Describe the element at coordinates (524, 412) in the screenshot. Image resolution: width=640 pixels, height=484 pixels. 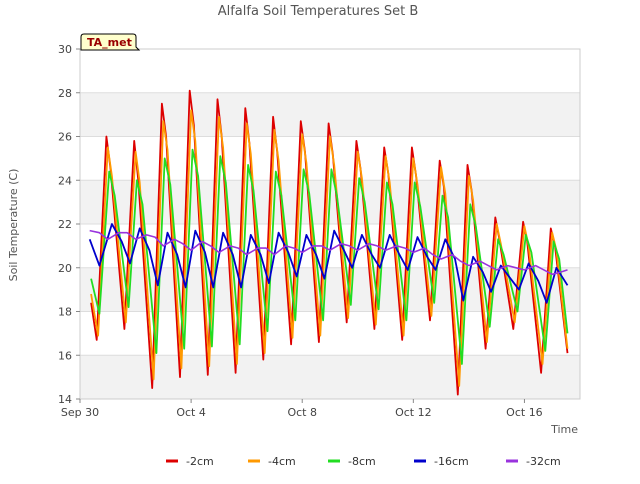
I see `x-tick-label: Oct 16` at that location.